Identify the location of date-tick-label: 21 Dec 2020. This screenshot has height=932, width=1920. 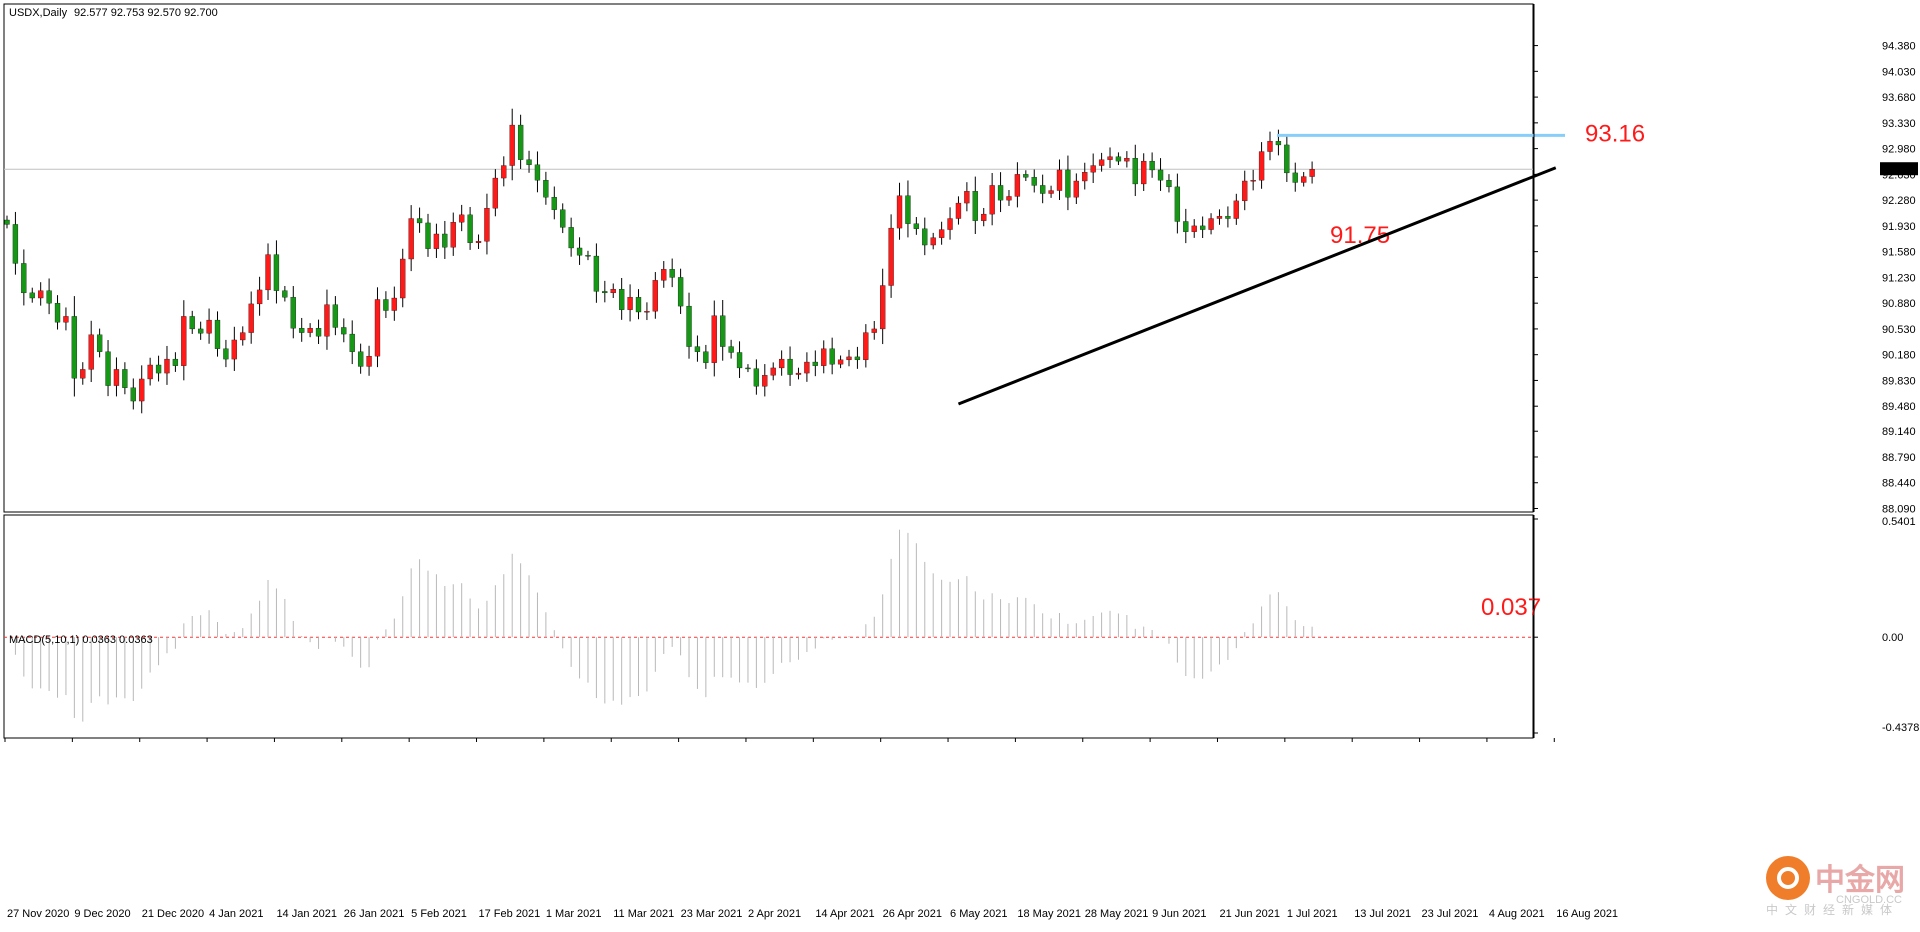
(173, 914).